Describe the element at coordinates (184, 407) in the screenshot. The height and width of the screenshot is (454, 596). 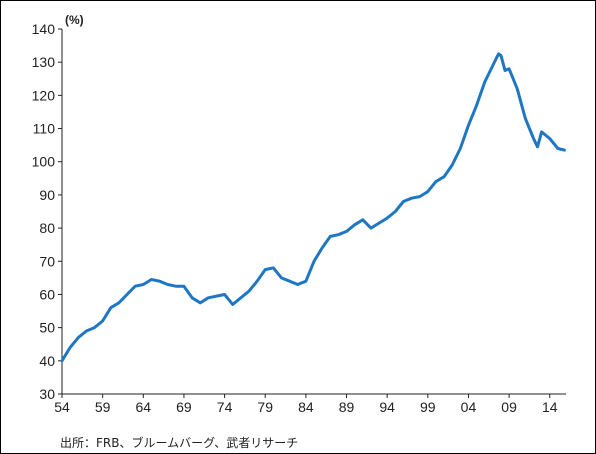
I see `x-tick-label: 69` at that location.